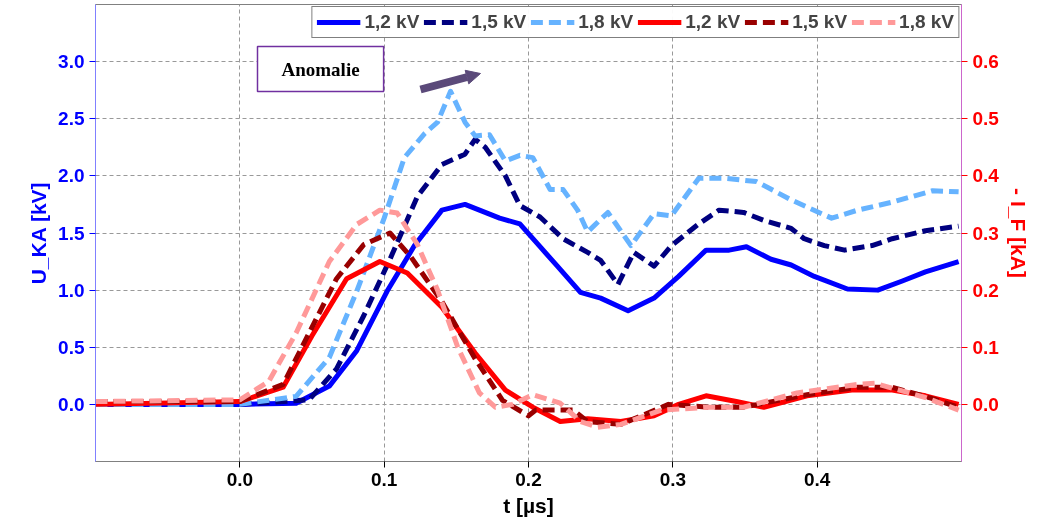 Image resolution: width=1046 pixels, height=519 pixels. I want to click on y-axis-title: U_KA [kV], so click(39, 233).